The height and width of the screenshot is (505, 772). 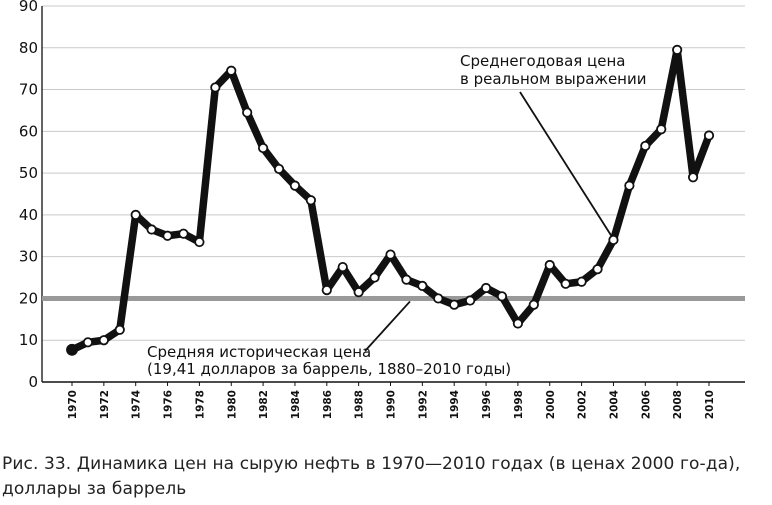 What do you see at coordinates (28, 90) in the screenshot?
I see `y-tick-label: 70` at bounding box center [28, 90].